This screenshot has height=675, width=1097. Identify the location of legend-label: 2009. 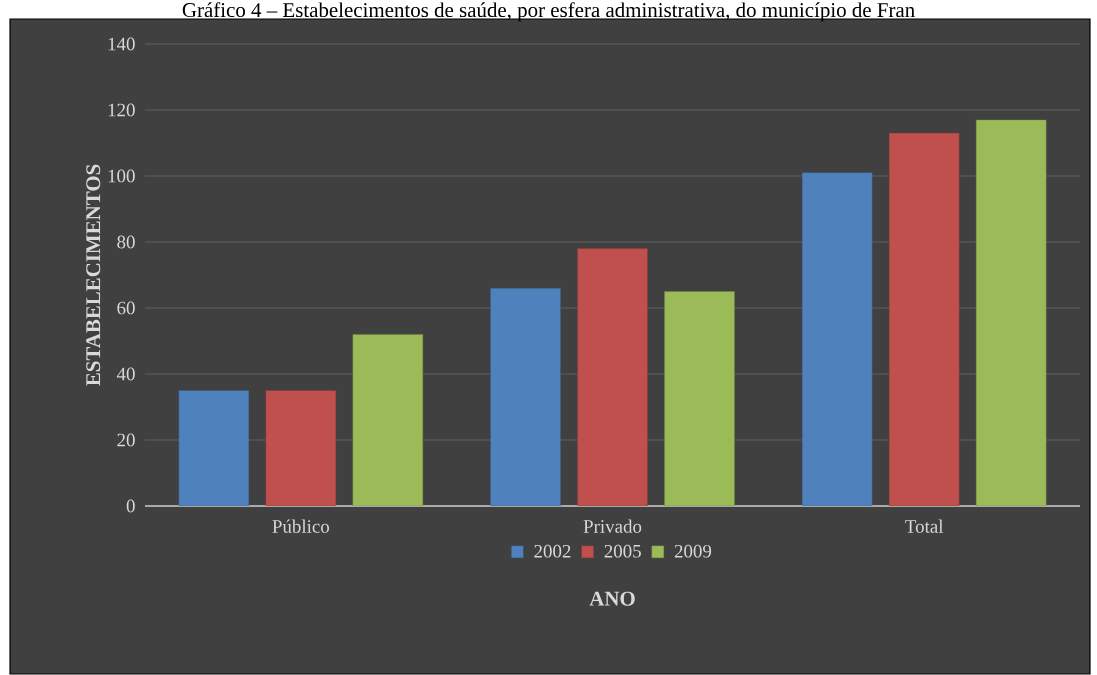
(693, 551).